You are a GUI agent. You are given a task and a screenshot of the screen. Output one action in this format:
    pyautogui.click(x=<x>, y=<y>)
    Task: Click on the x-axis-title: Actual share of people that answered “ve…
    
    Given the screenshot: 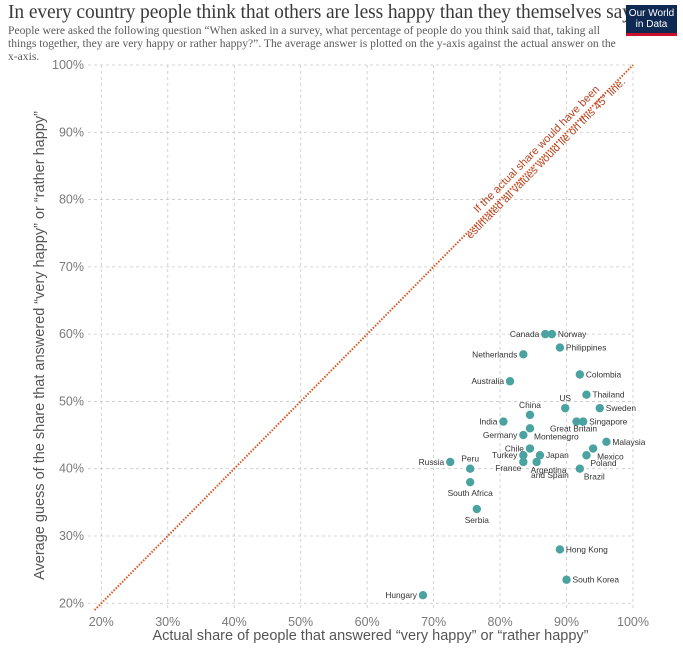 What is the action you would take?
    pyautogui.click(x=370, y=636)
    